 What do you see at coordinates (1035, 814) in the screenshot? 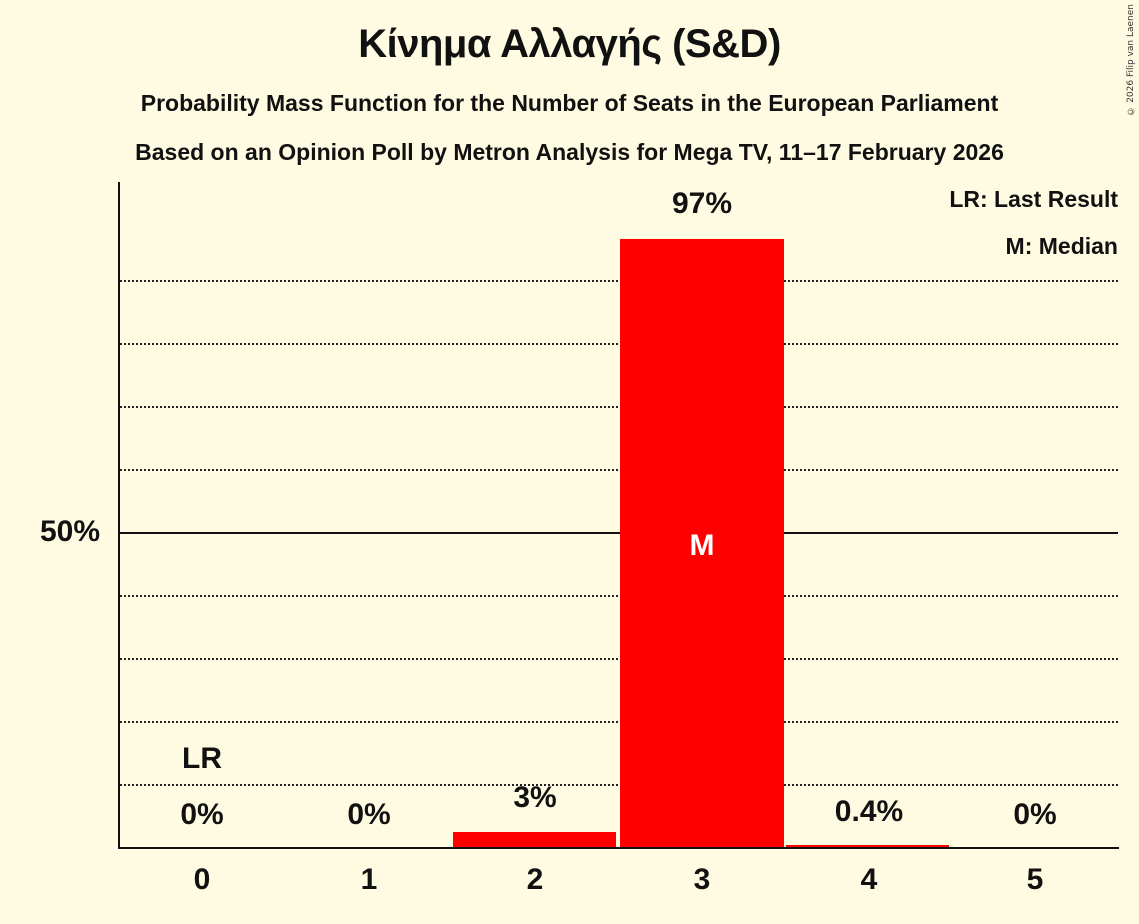
I see `bar-label-5: 0%` at bounding box center [1035, 814].